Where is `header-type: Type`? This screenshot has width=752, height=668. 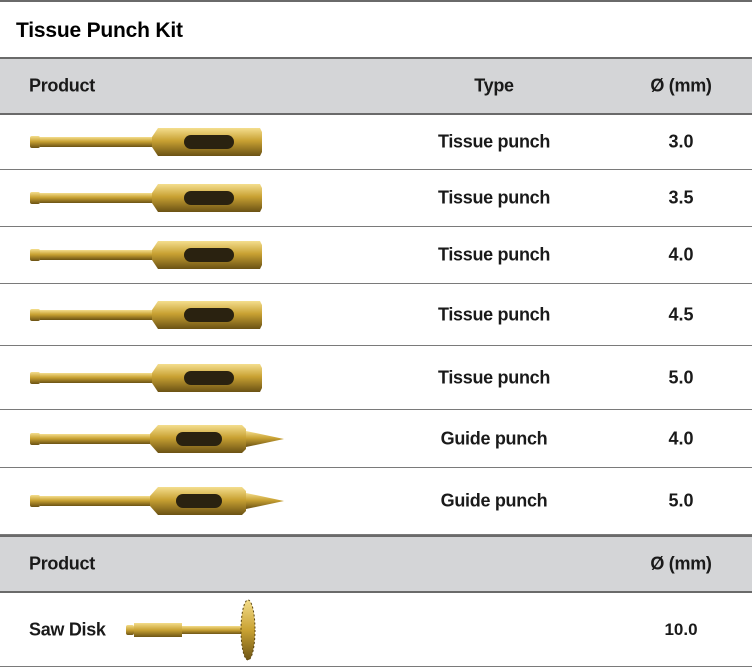 header-type: Type is located at coordinates (494, 85).